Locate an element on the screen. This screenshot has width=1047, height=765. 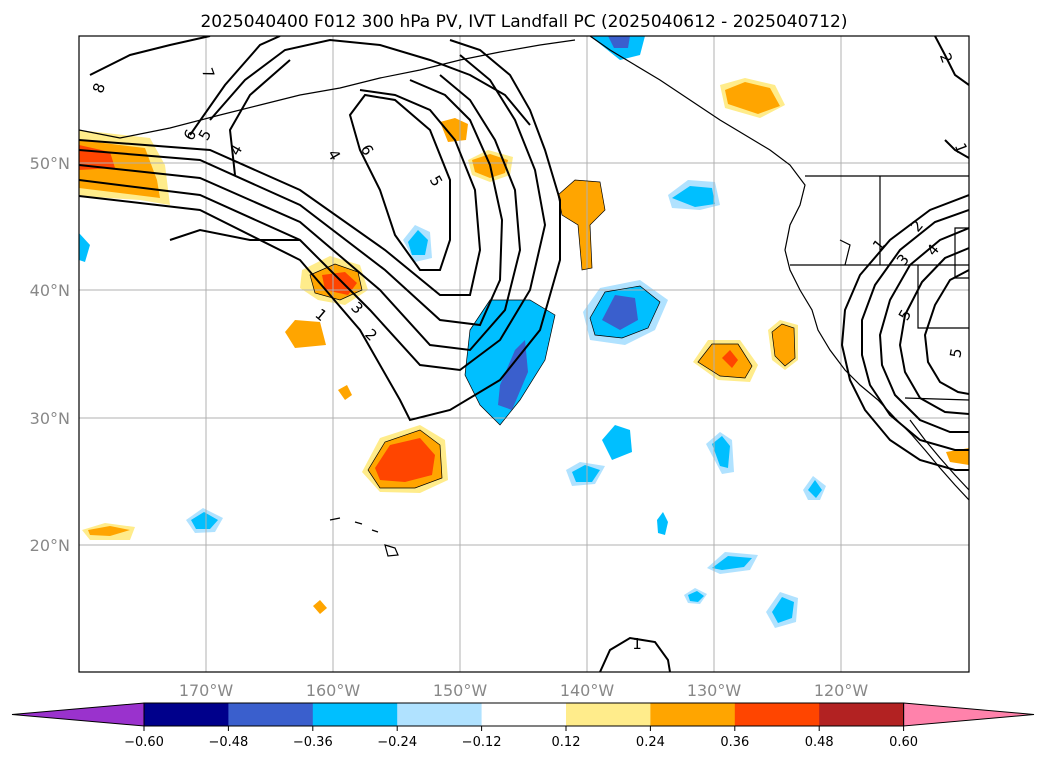
contour-label: 5 is located at coordinates (955, 353).